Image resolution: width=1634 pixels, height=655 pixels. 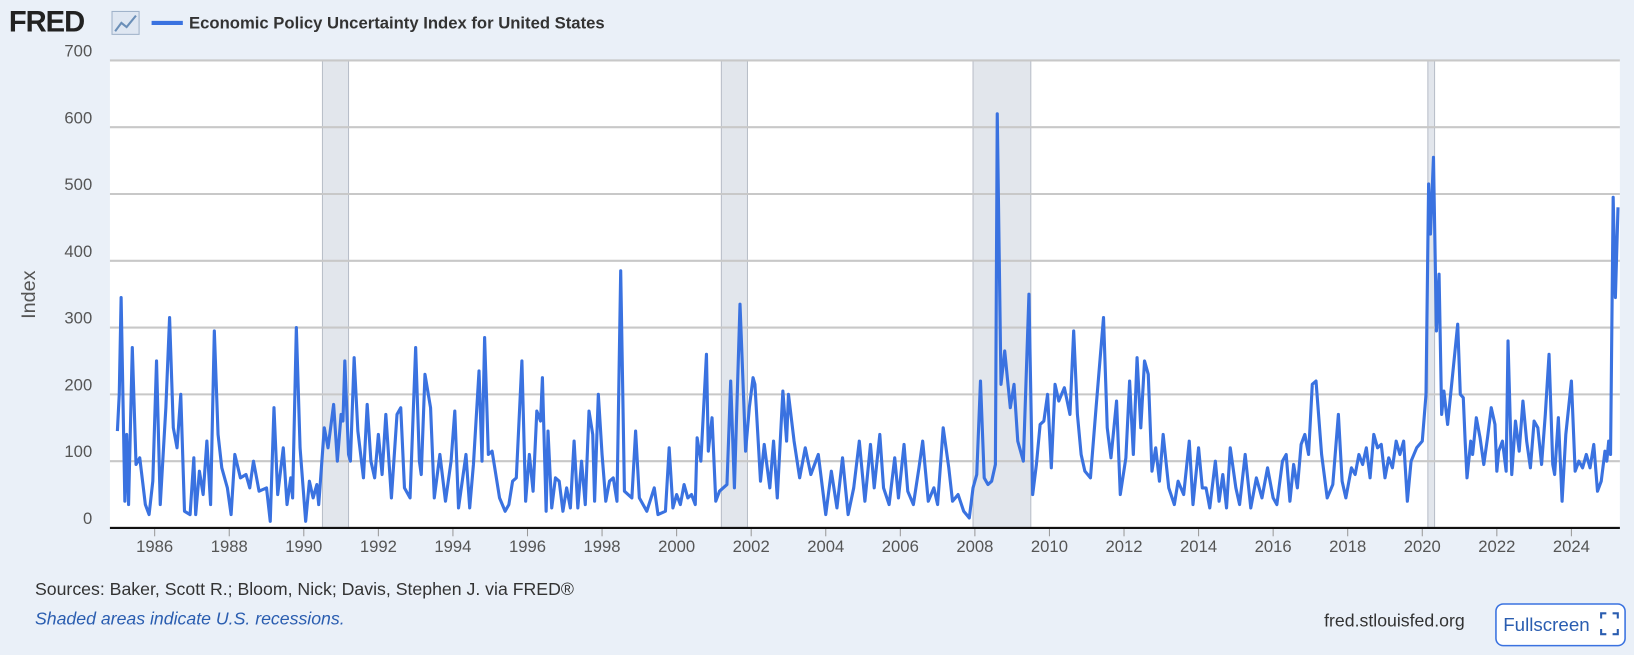 I want to click on y-axis-label: Index, so click(x=29, y=294).